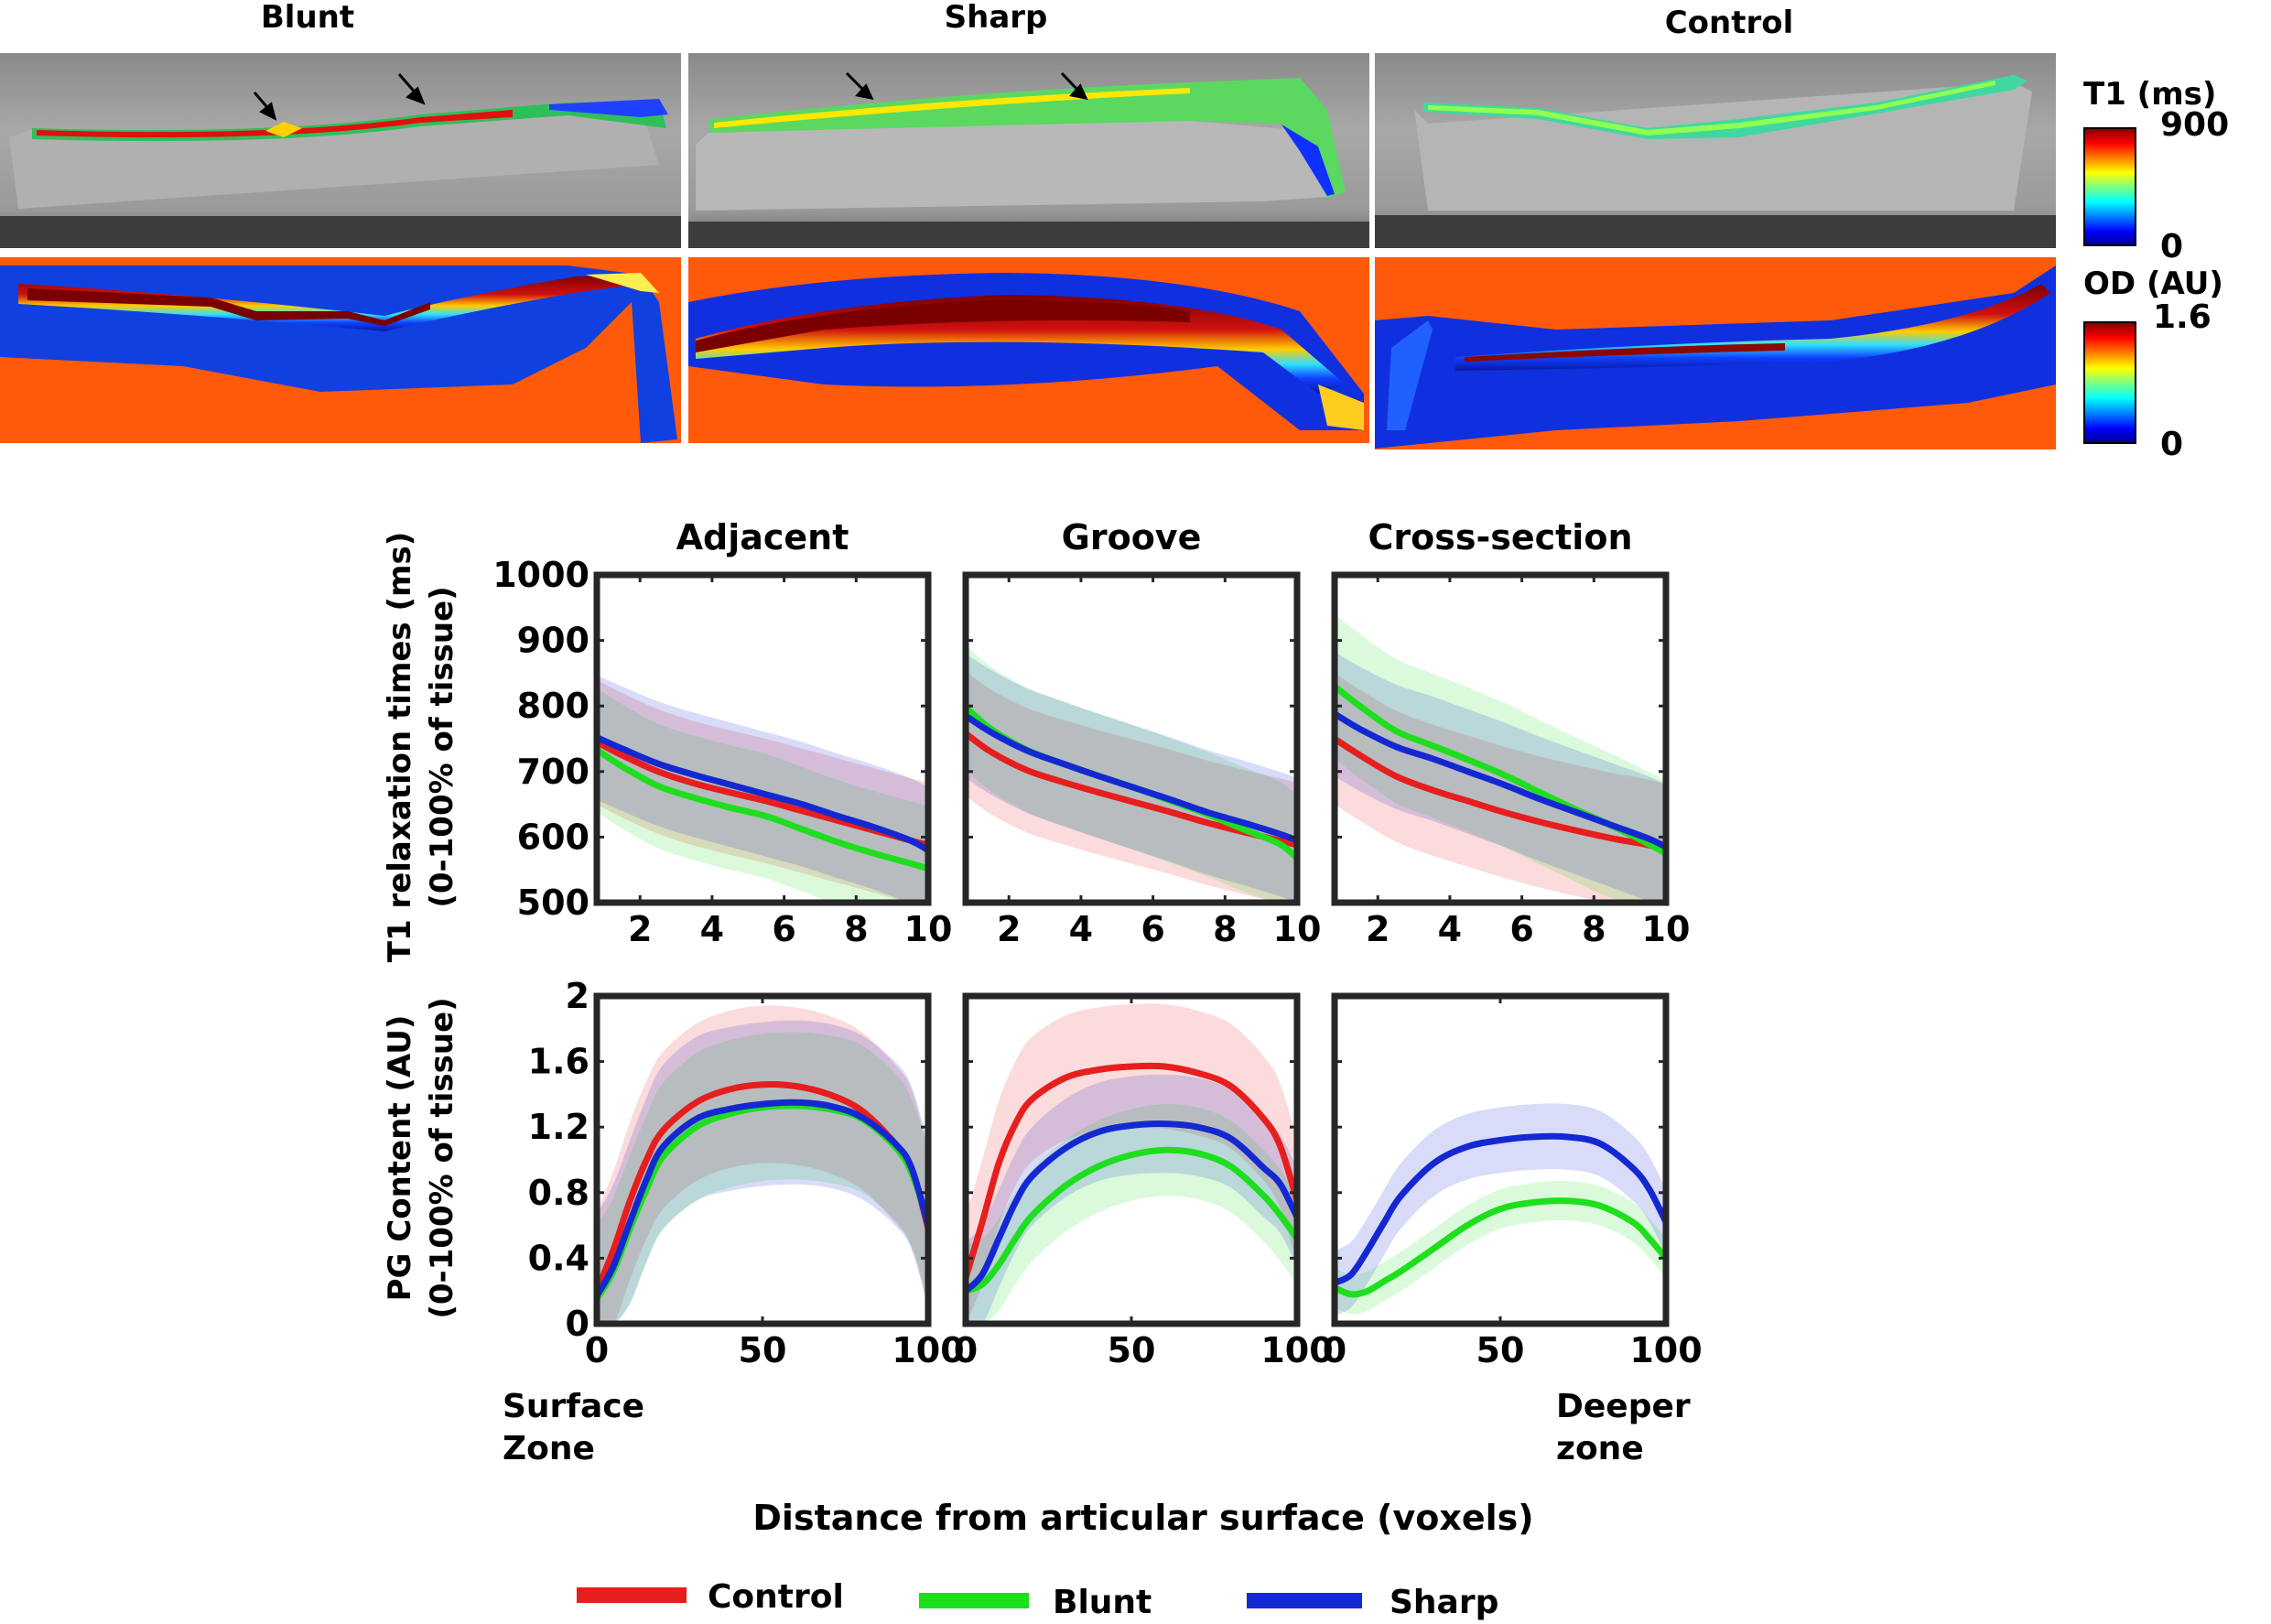 The image size is (2271, 1624). I want to click on chart-panel-5: 0 50 100, so click(1513, 1181).